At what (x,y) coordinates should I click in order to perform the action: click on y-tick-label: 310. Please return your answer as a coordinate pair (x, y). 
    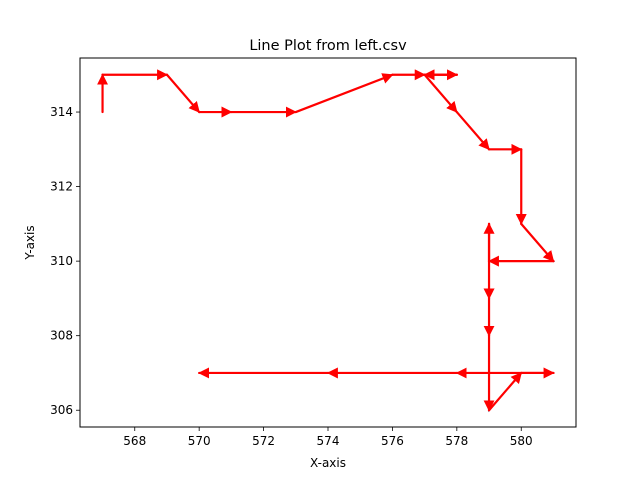
    Looking at the image, I should click on (61, 261).